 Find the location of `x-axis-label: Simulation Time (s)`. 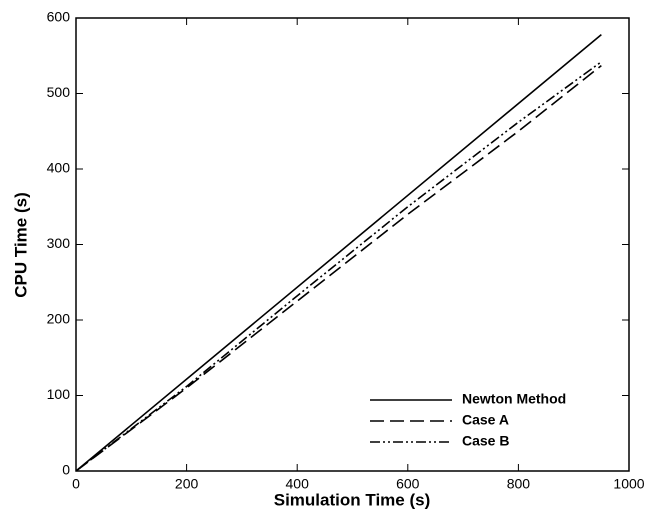

x-axis-label: Simulation Time (s) is located at coordinates (352, 499).